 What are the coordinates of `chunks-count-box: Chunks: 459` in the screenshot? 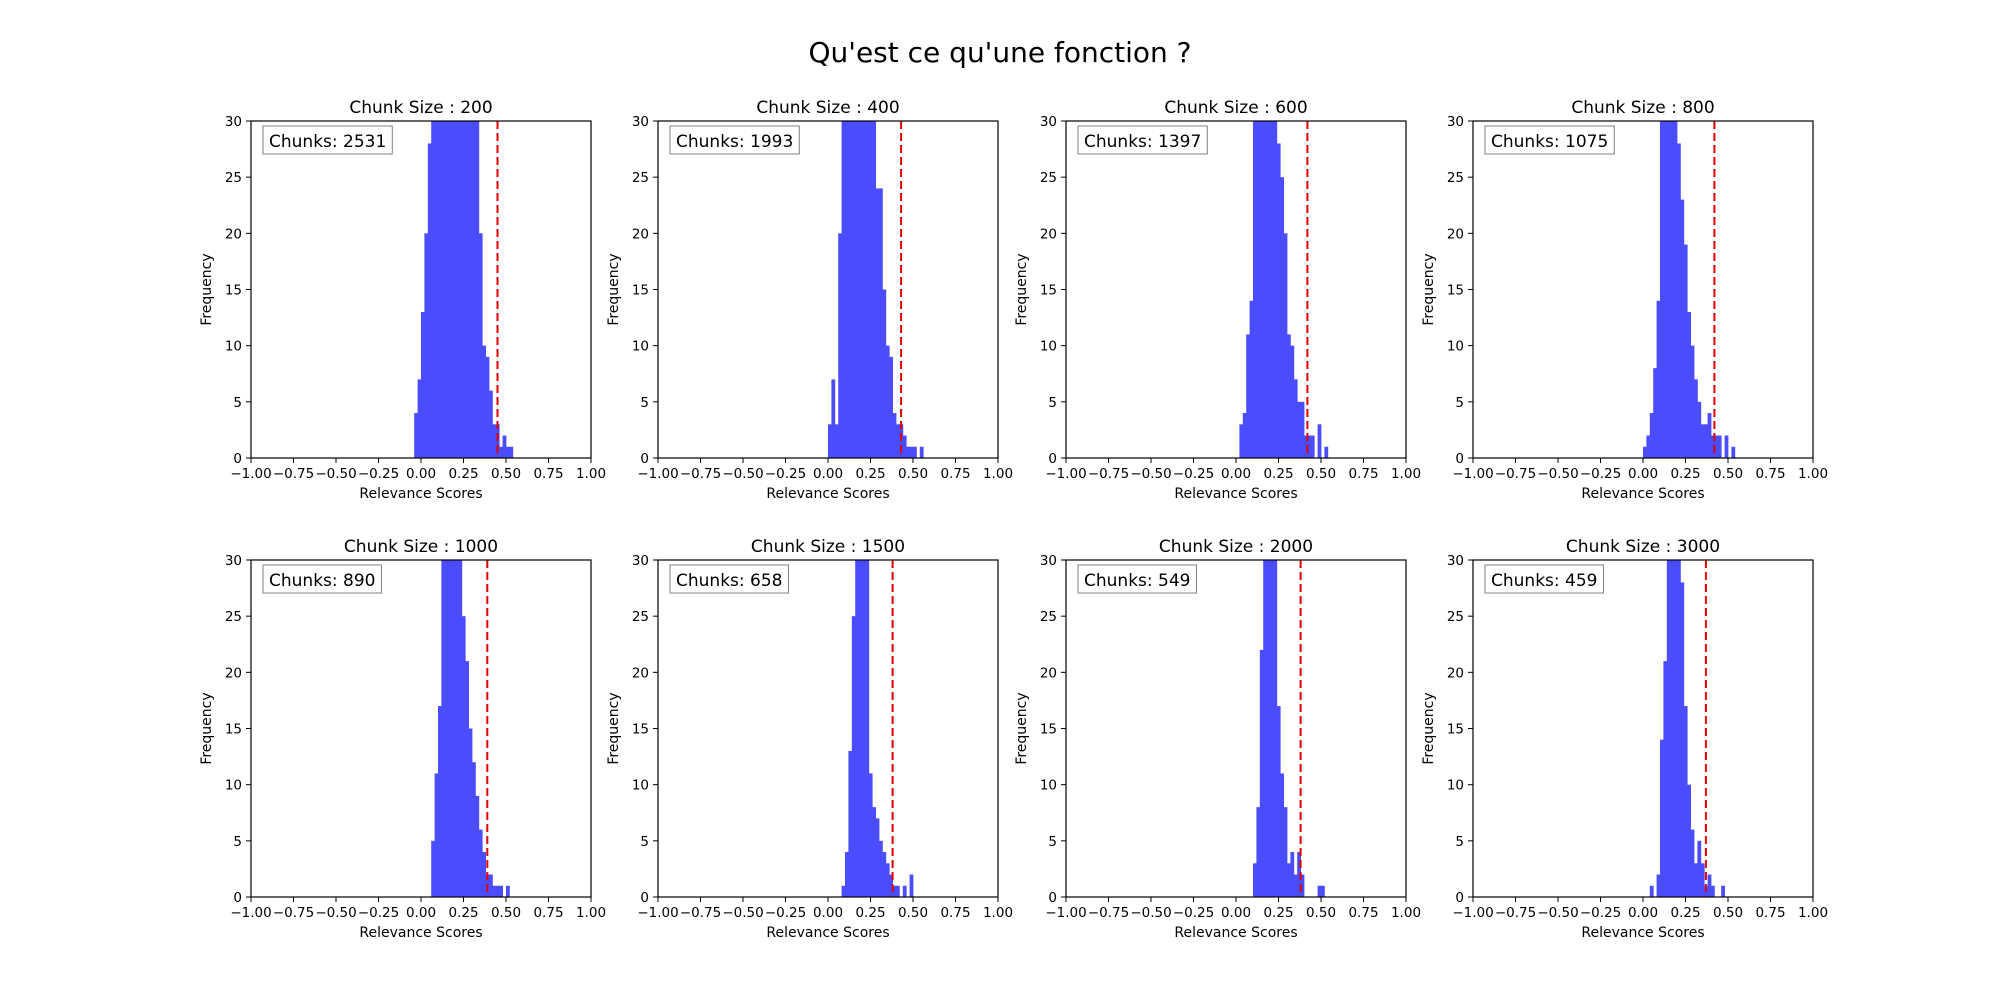 It's located at (1544, 579).